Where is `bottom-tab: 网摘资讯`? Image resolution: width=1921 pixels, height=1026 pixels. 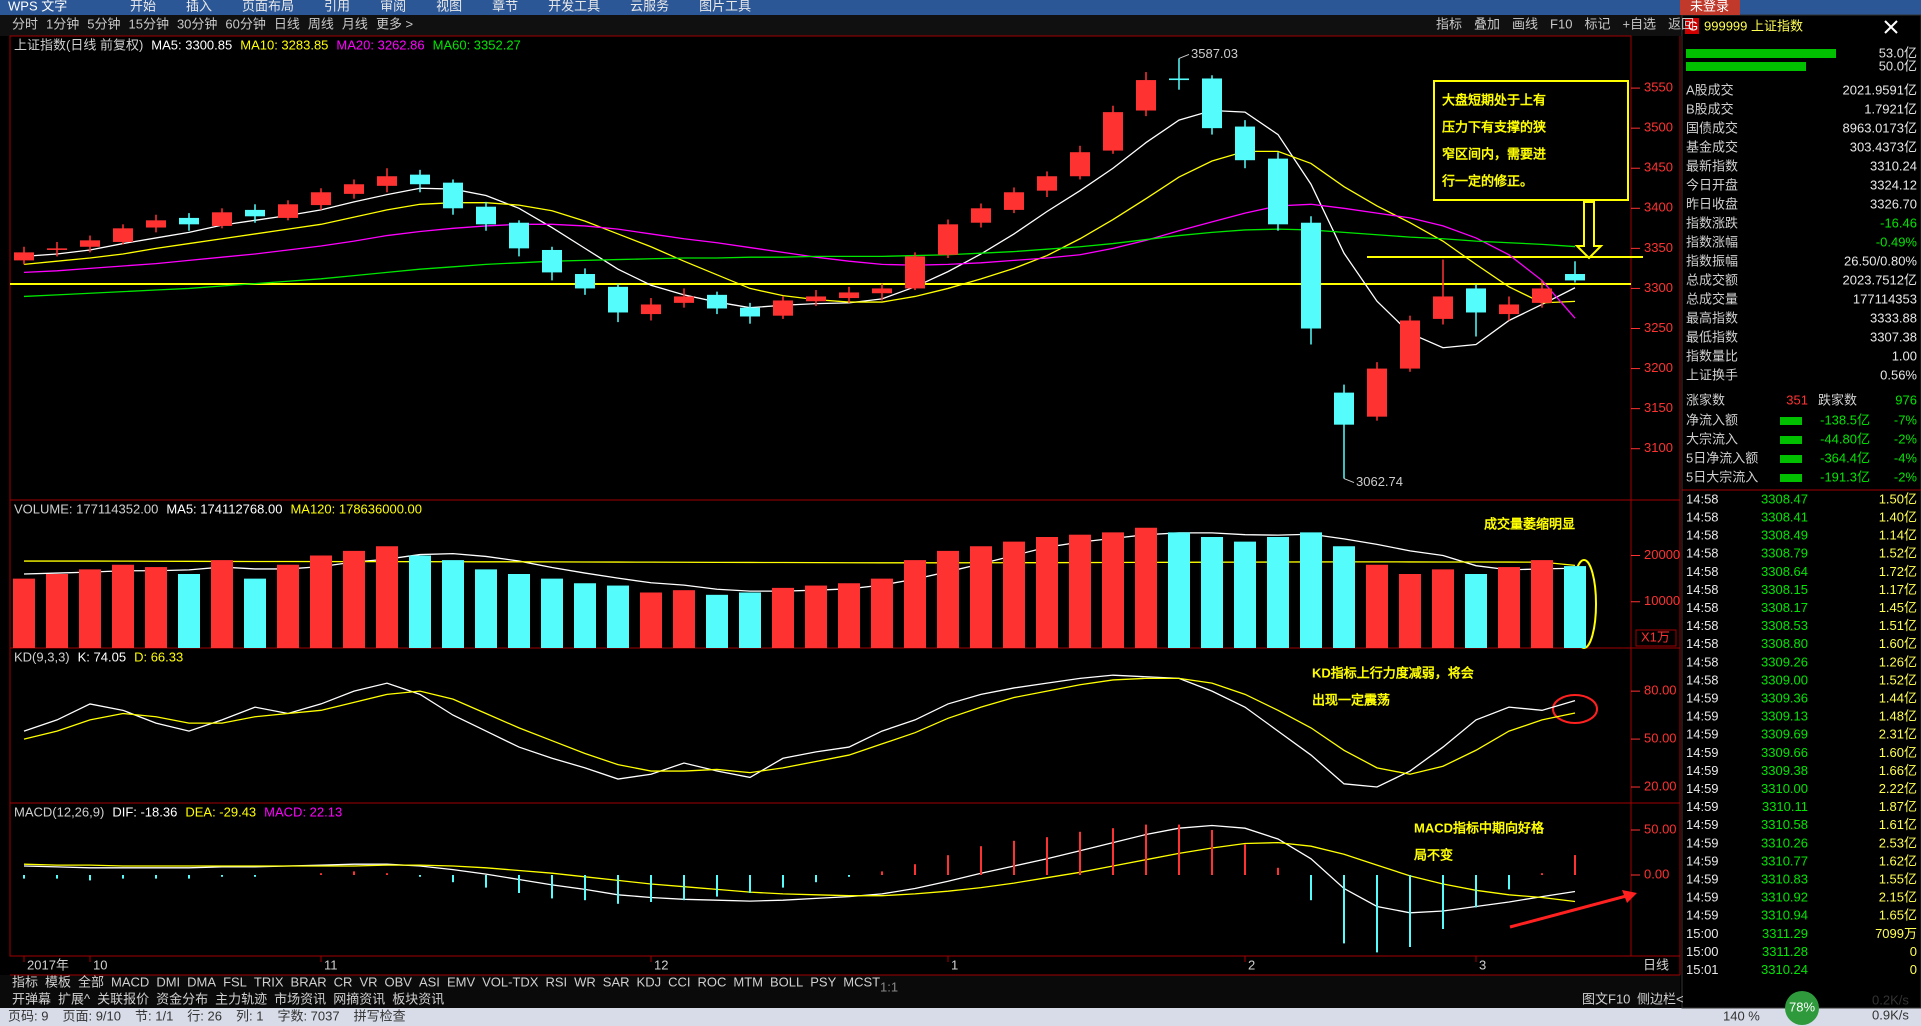 bottom-tab: 网摘资讯 is located at coordinates (359, 998).